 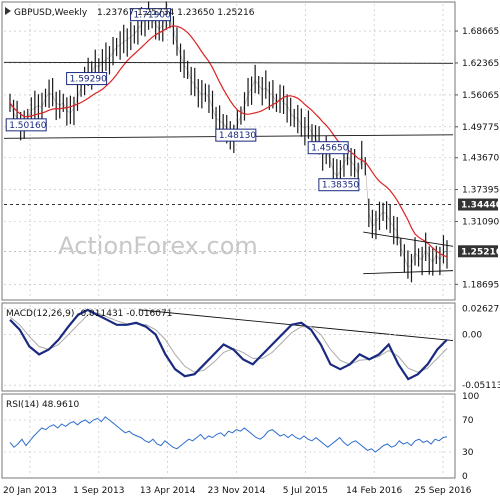 I want to click on price-annotation-label: 1.59290, so click(x=88, y=80).